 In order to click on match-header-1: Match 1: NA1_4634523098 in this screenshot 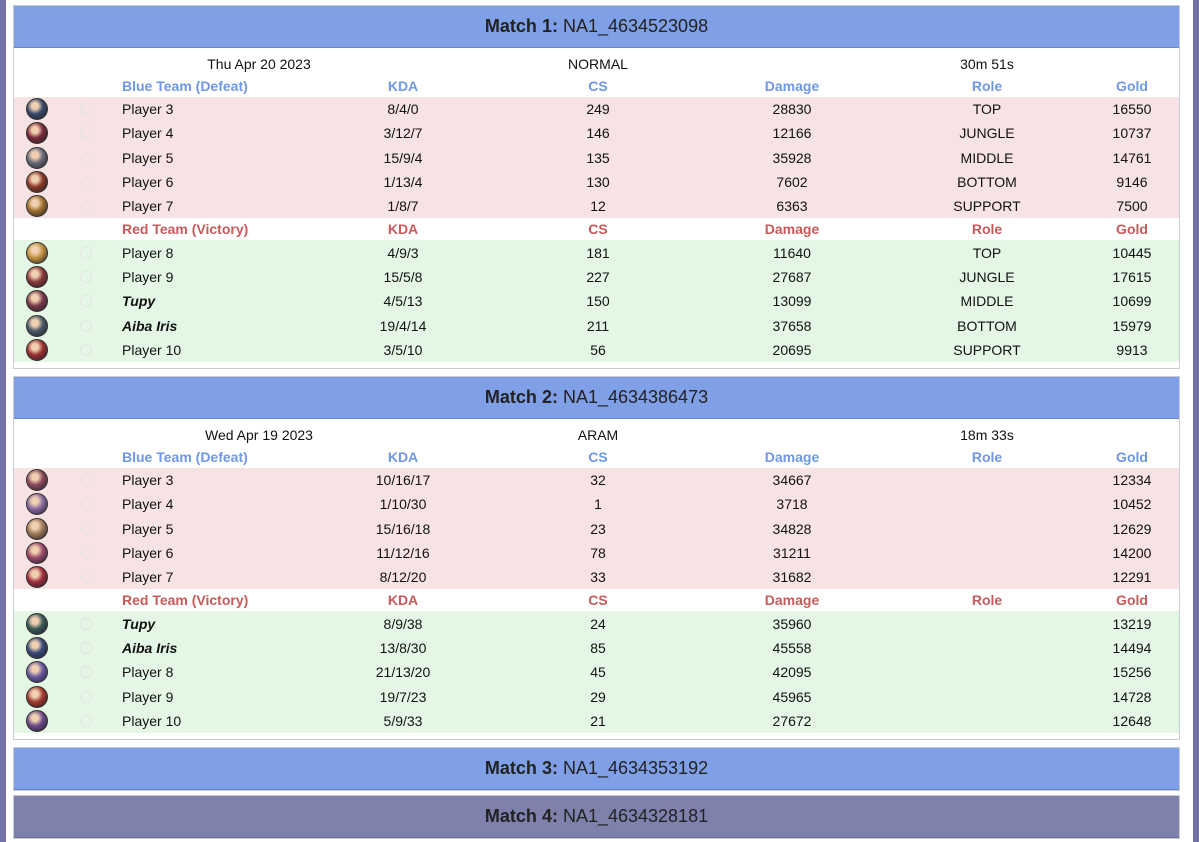, I will do `click(596, 27)`.